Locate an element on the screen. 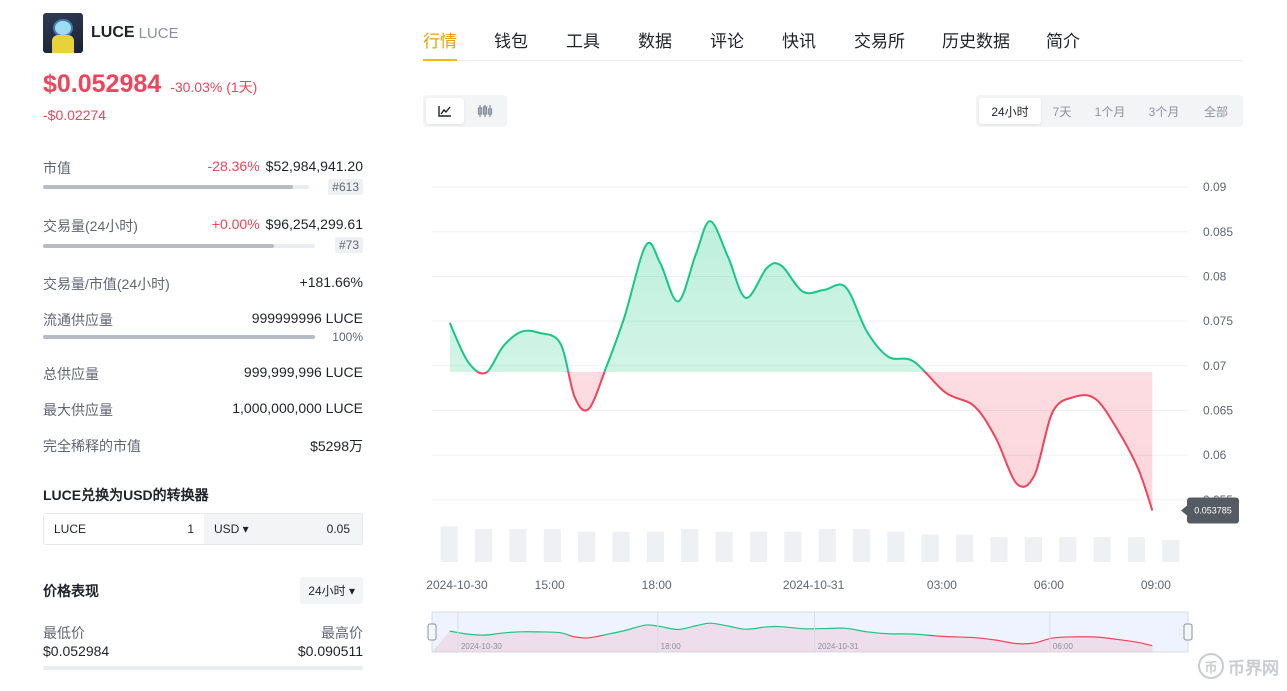 The width and height of the screenshot is (1287, 691). market-cap-bar is located at coordinates (176, 187).